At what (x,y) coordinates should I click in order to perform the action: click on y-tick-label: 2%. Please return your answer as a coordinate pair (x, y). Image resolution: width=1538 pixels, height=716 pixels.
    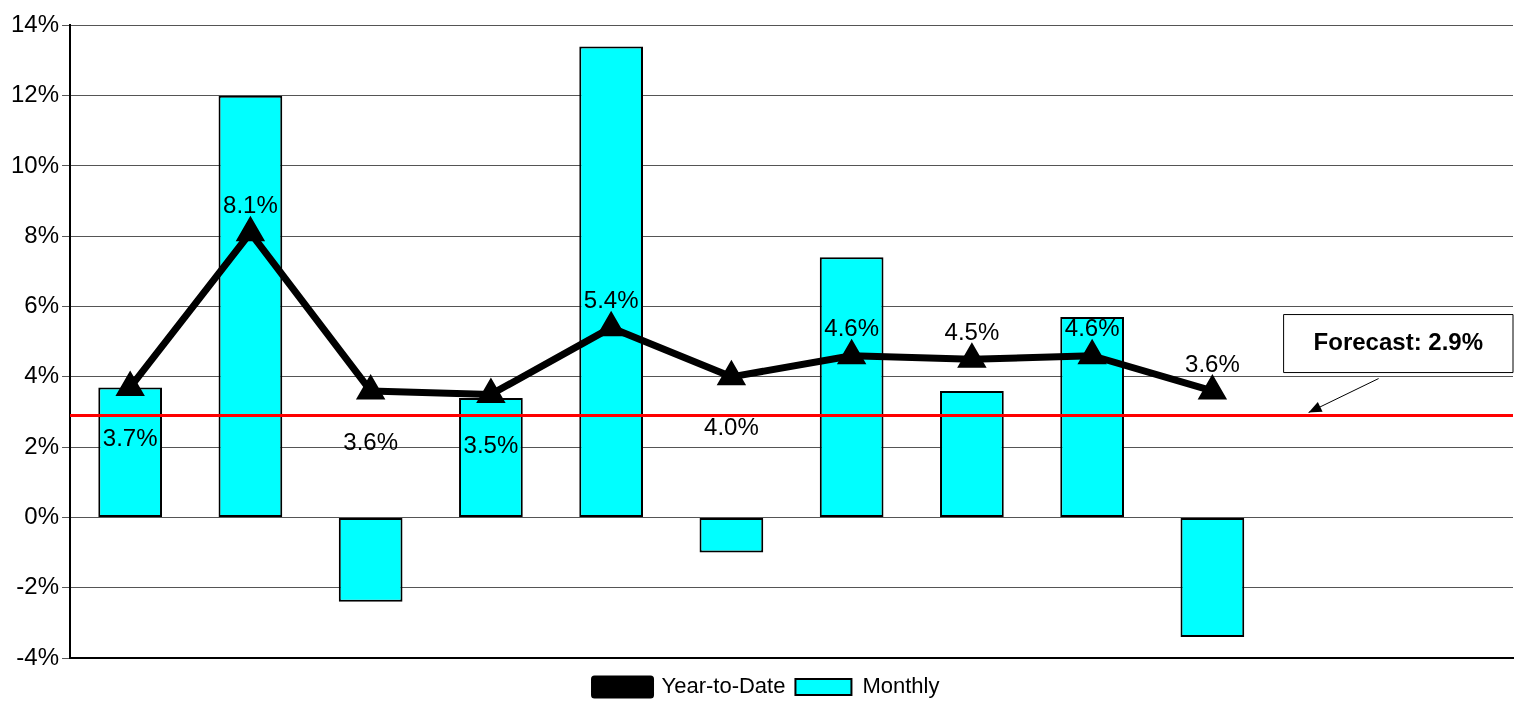
    Looking at the image, I should click on (42, 445).